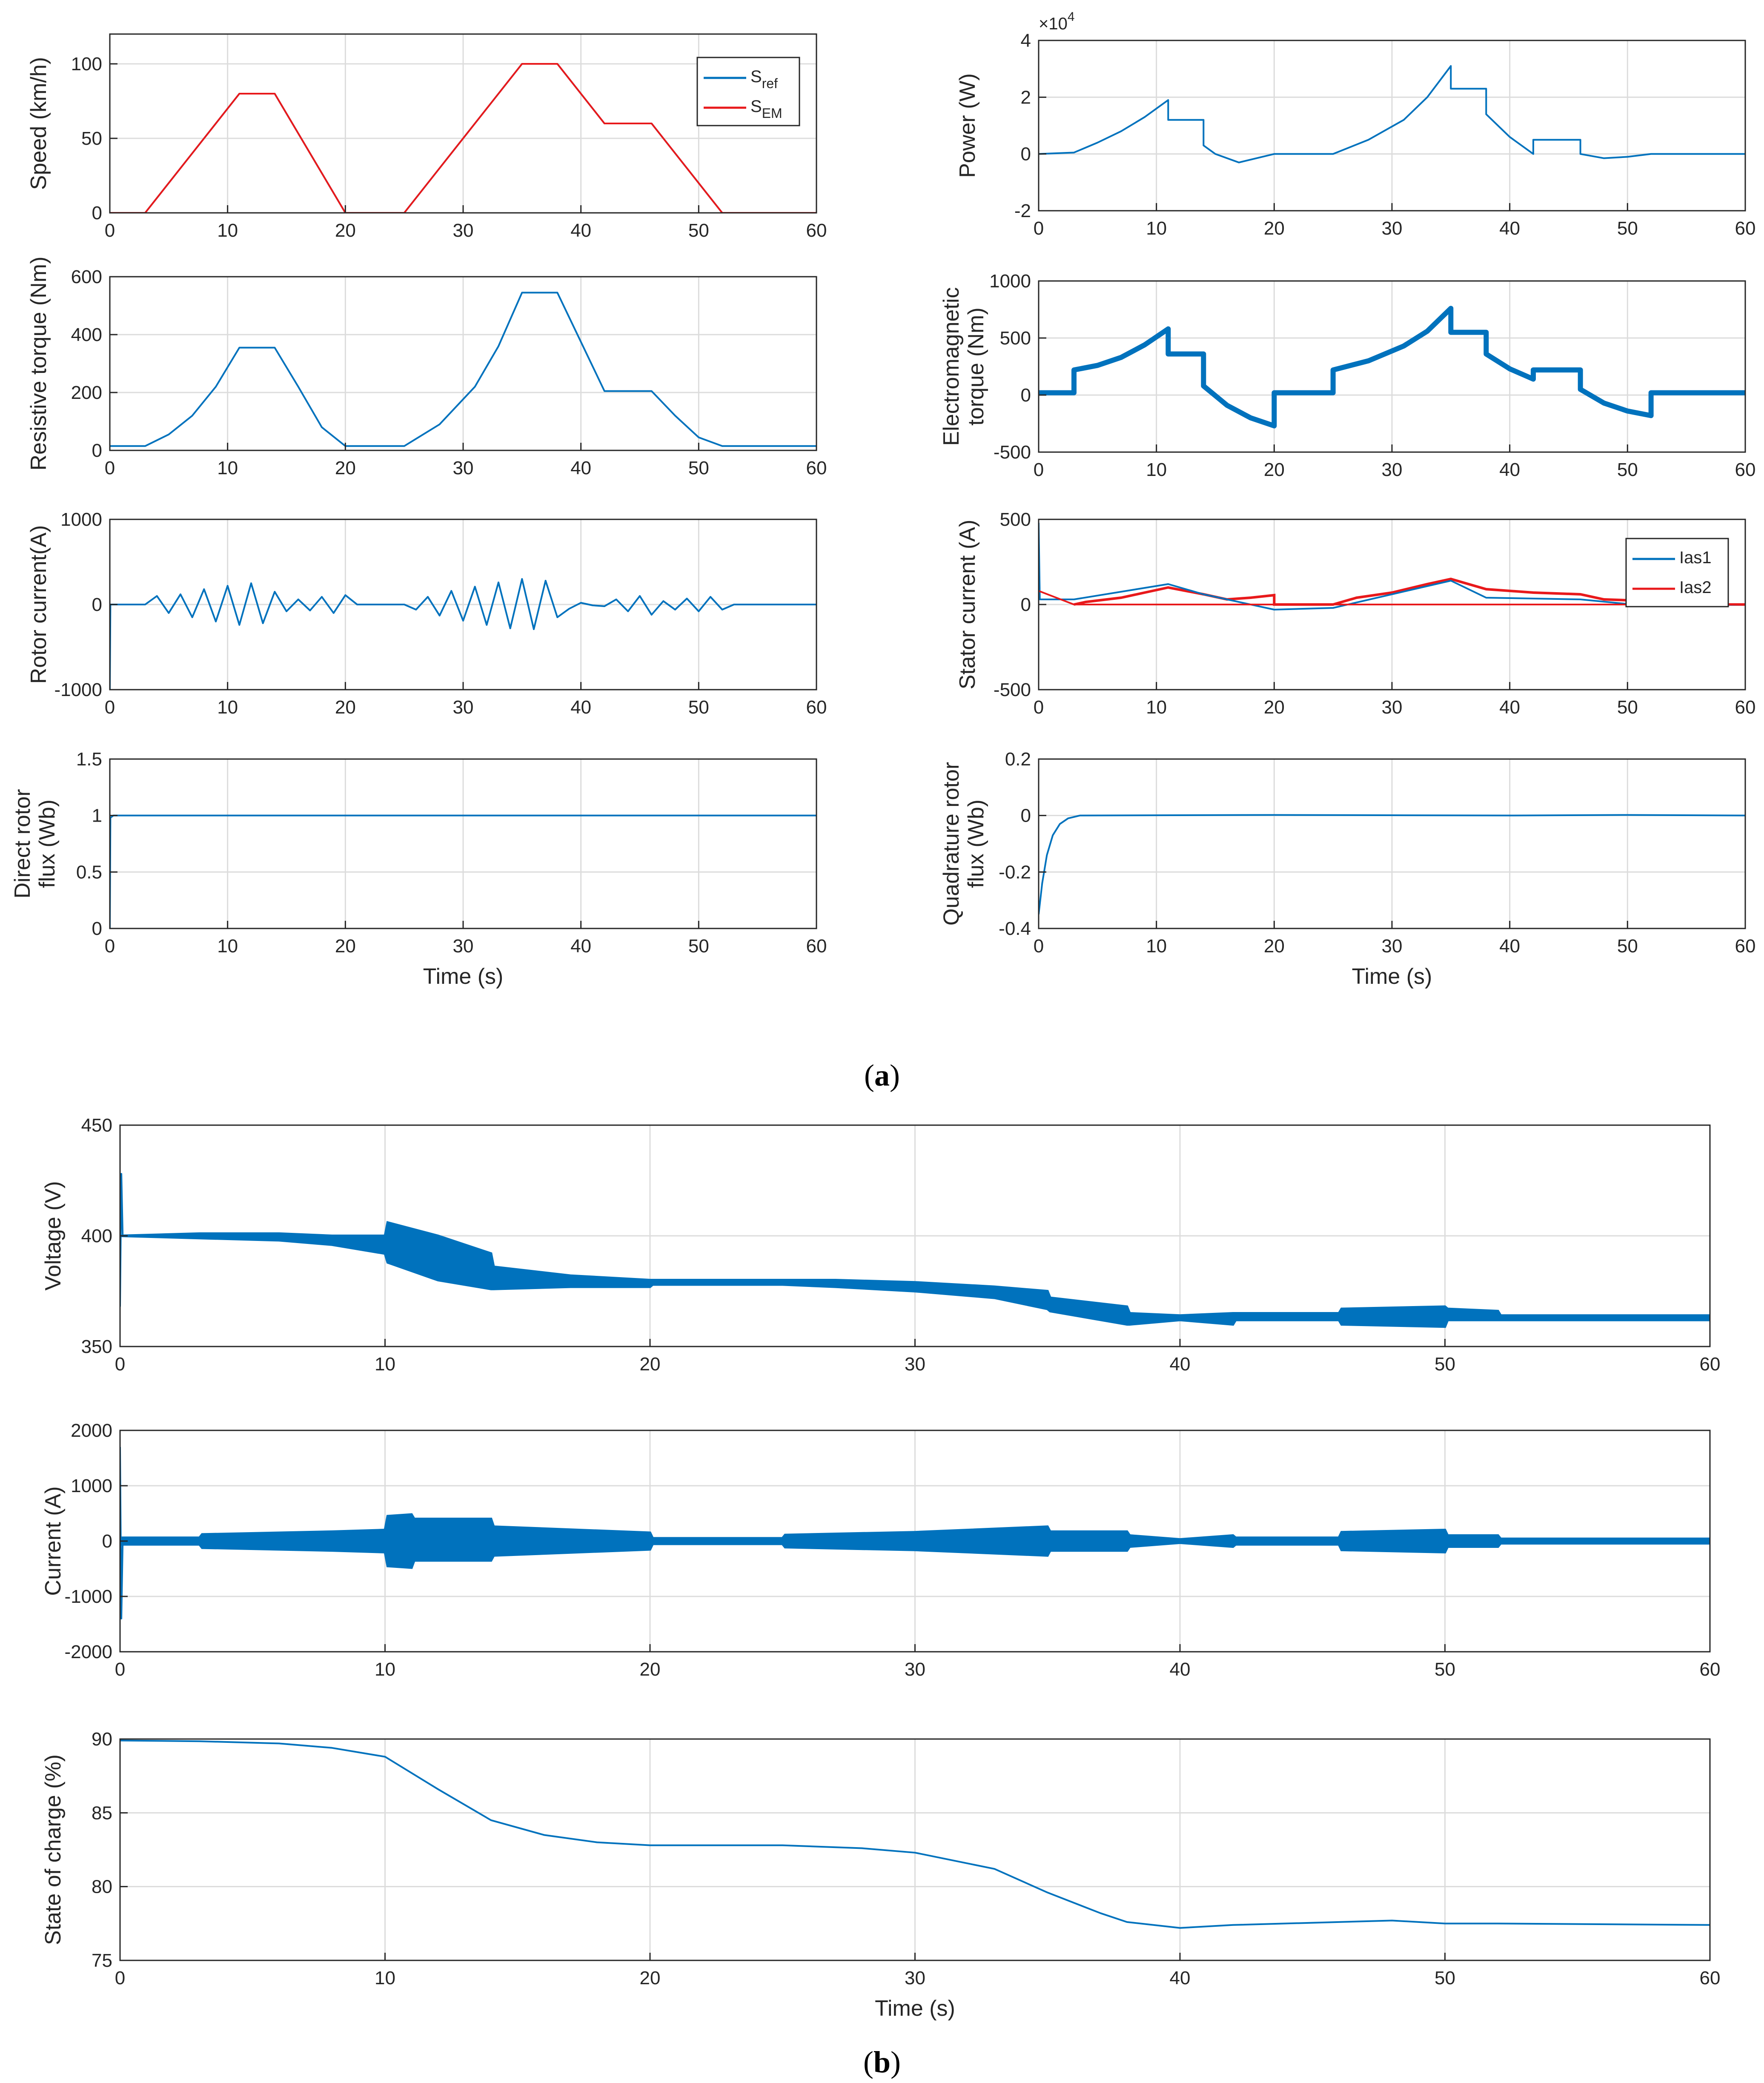 This screenshot has width=1764, height=2083. What do you see at coordinates (38, 364) in the screenshot?
I see `y-axis-label: Resistive torque (Nm)` at bounding box center [38, 364].